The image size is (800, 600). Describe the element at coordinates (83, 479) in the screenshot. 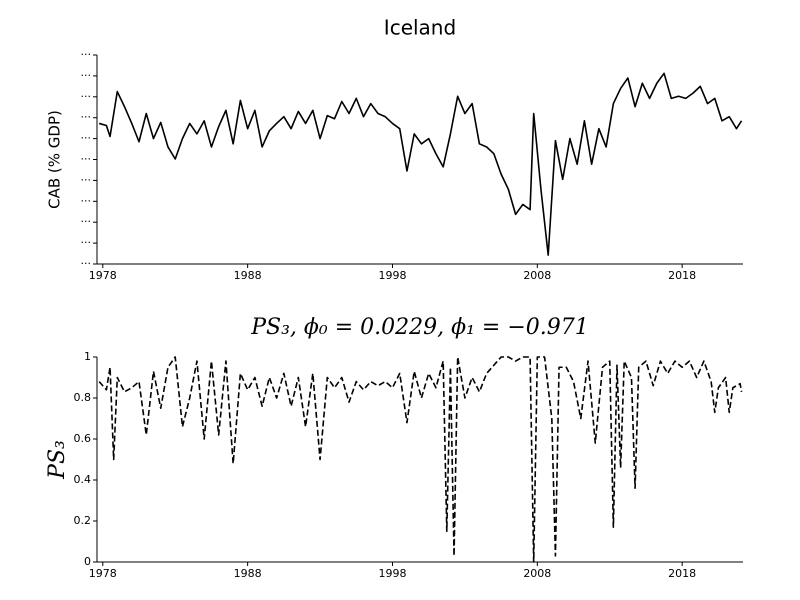

I see `y-tick-label: 0.4` at that location.